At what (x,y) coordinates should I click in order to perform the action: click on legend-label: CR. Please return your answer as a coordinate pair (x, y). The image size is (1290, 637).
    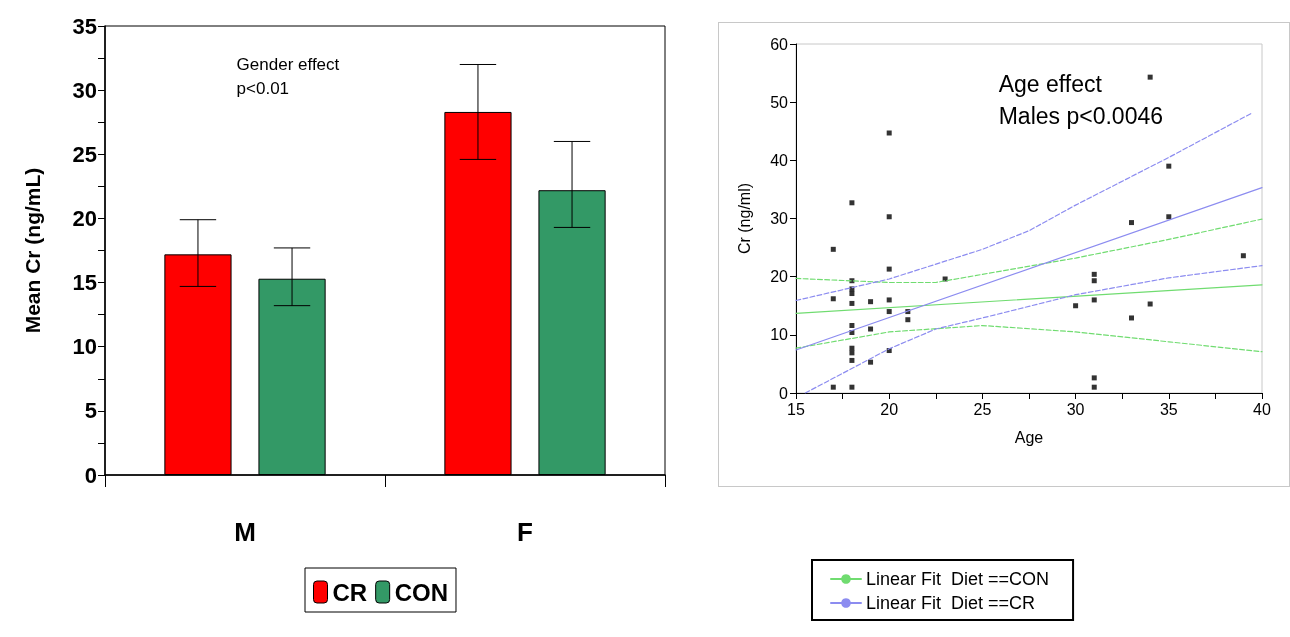
    Looking at the image, I should click on (350, 592).